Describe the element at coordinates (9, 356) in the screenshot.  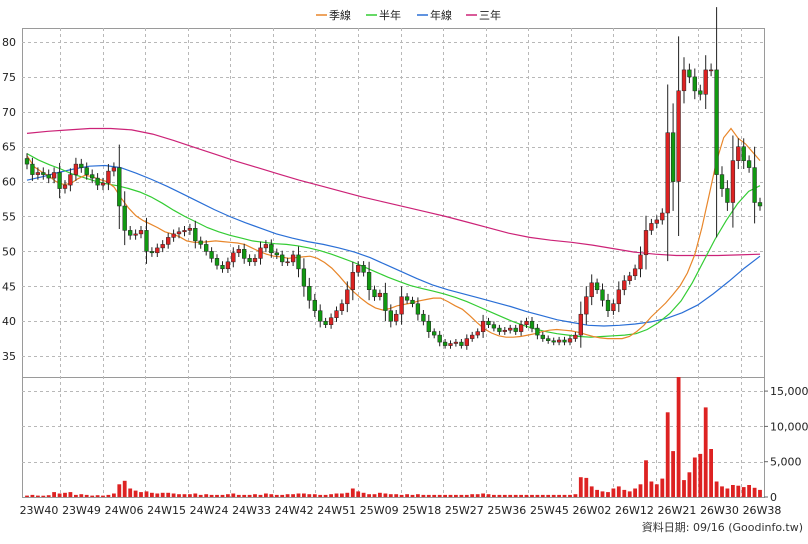
I see `price-tick-label: 35` at that location.